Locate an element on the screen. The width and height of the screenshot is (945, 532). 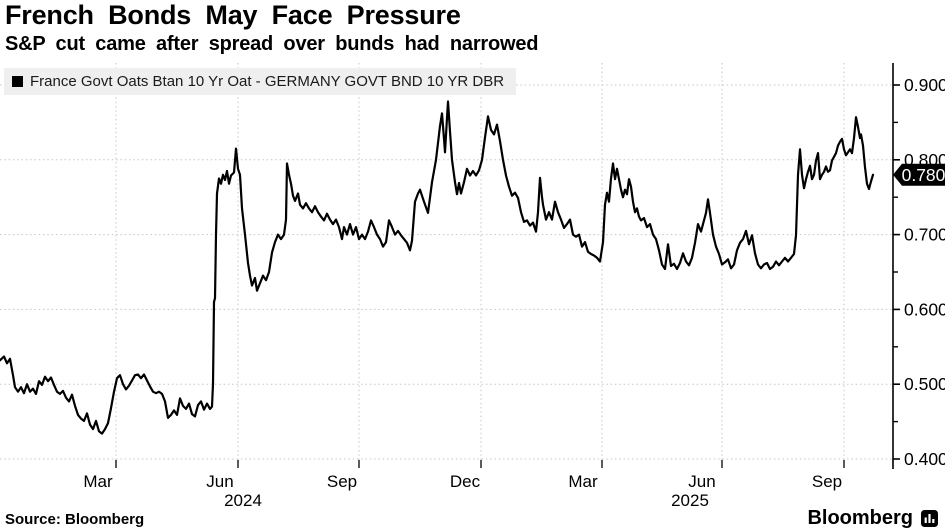
x-axis-labels: Mar Jun Sep Dec Mar Jun Sep 2024 2025 is located at coordinates (462, 491).